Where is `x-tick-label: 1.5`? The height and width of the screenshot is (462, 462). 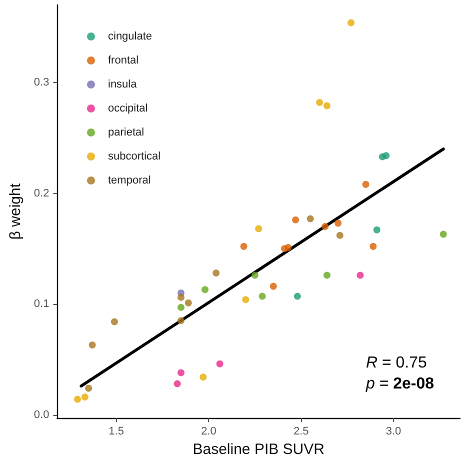
x-tick-label: 1.5 is located at coordinates (116, 432).